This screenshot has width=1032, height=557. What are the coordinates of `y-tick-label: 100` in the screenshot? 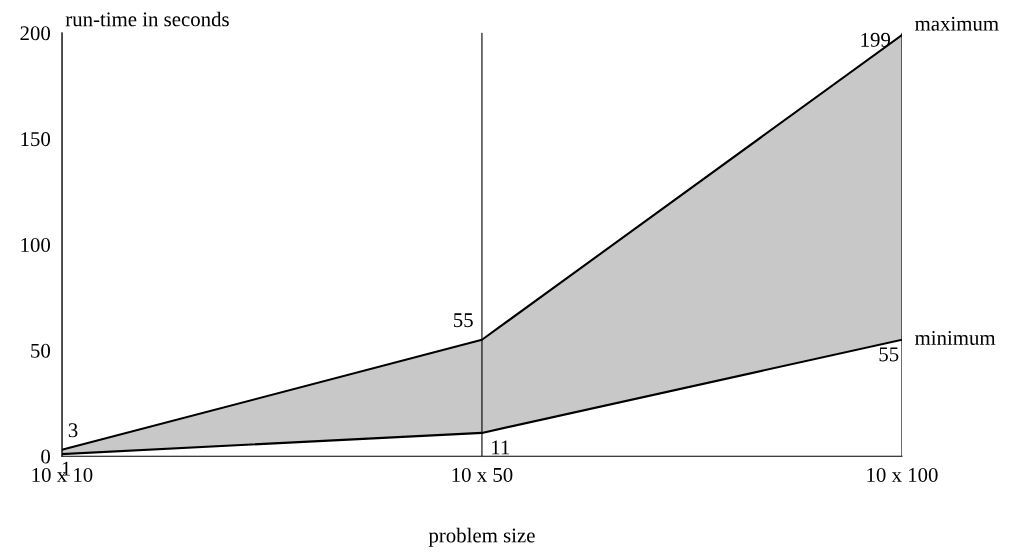 It's located at (36, 244).